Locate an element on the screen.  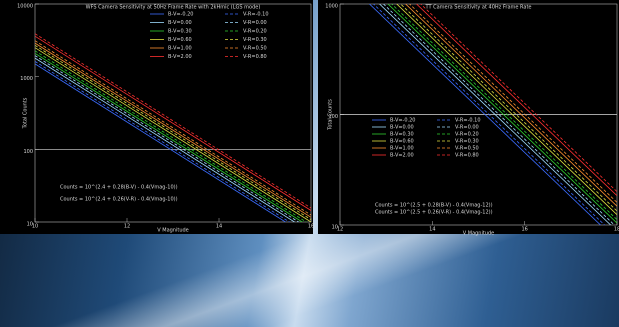
x-tick-label: 10 is located at coordinates (35, 227).